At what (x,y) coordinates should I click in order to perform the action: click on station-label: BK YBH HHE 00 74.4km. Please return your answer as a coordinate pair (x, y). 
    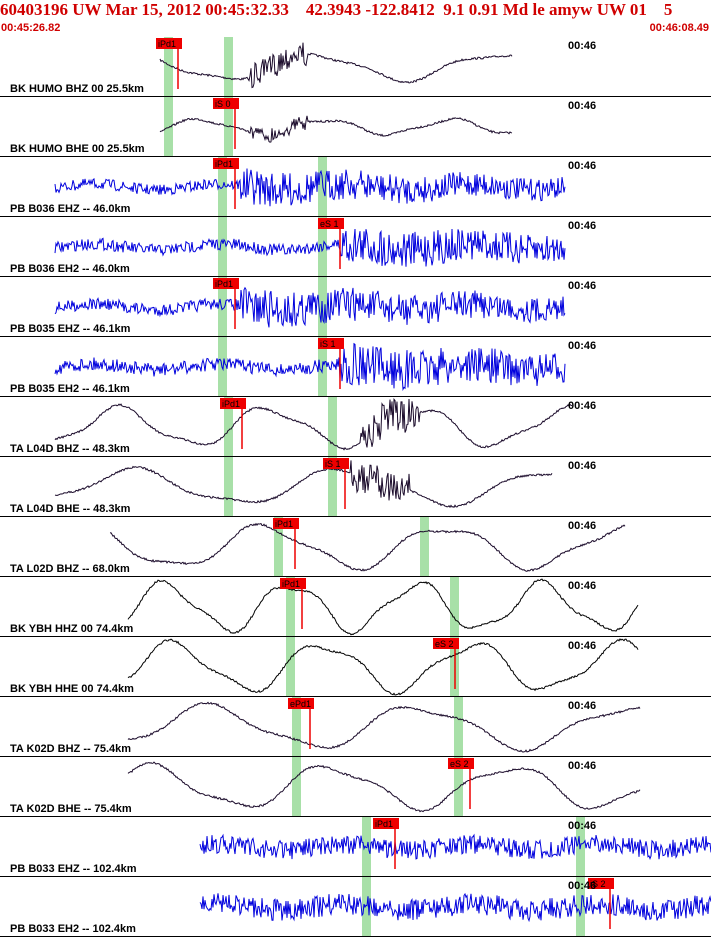
    Looking at the image, I should click on (72, 689).